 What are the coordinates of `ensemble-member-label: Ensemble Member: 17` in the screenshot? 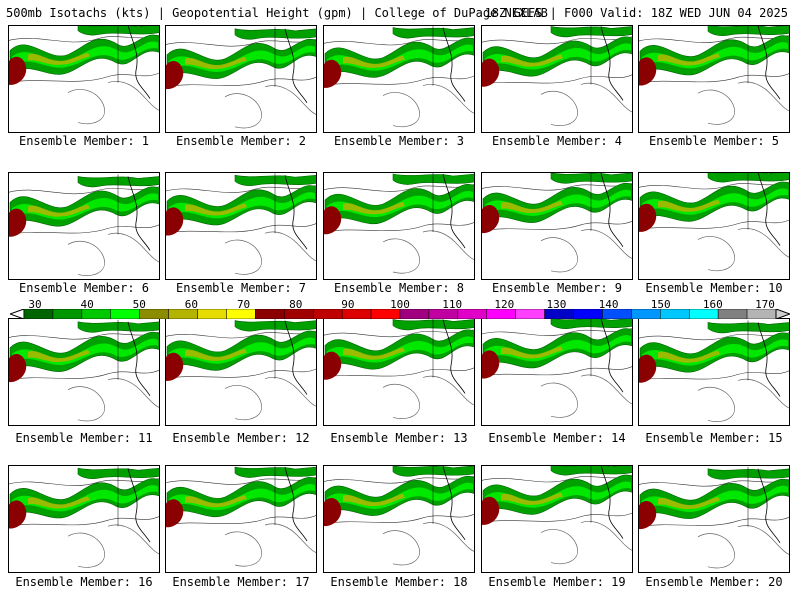 It's located at (241, 582).